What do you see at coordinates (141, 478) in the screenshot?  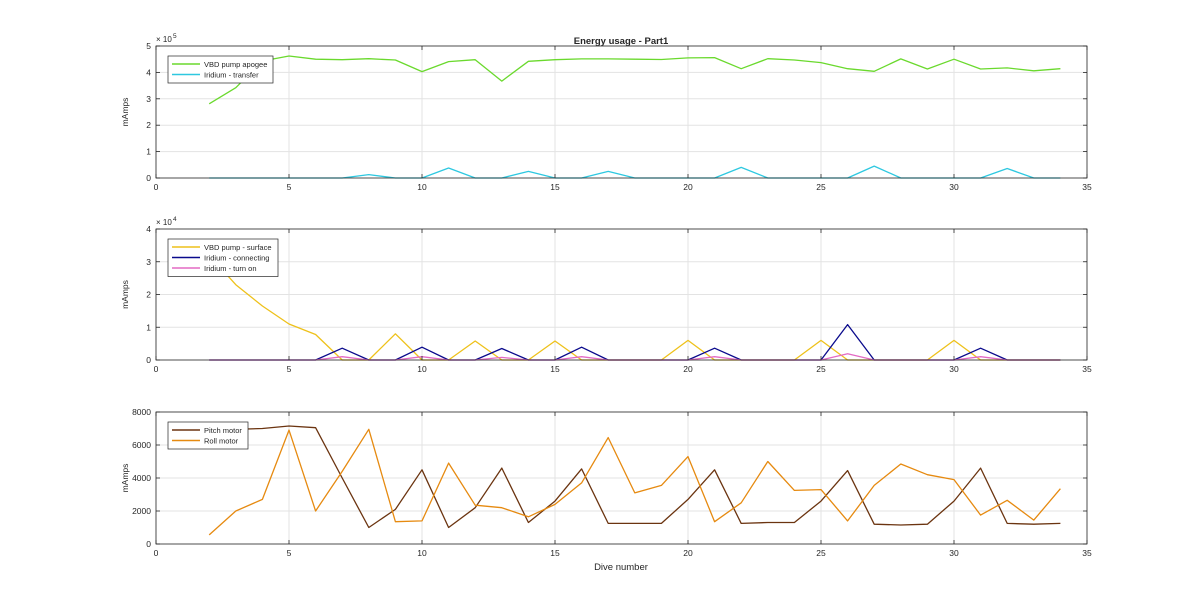 I see `y-tick-label: 4000` at bounding box center [141, 478].